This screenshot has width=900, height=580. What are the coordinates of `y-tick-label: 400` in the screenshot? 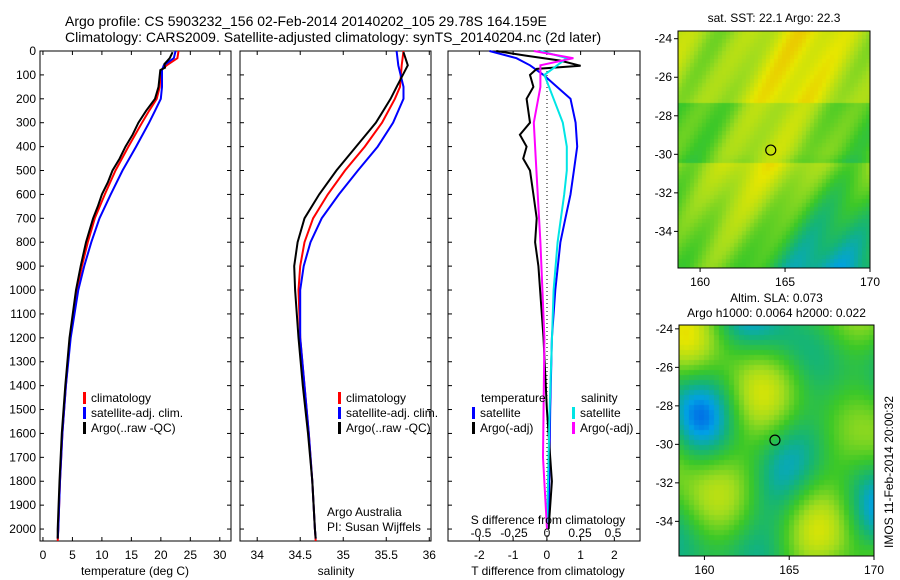 It's located at (26, 147).